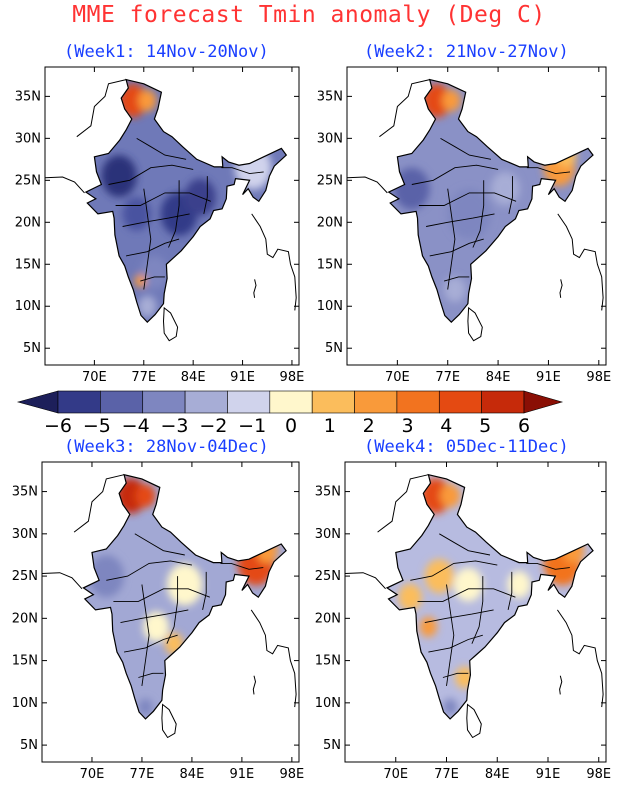  What do you see at coordinates (330, 264) in the screenshot?
I see `lat-tick-label: 15N` at bounding box center [330, 264].